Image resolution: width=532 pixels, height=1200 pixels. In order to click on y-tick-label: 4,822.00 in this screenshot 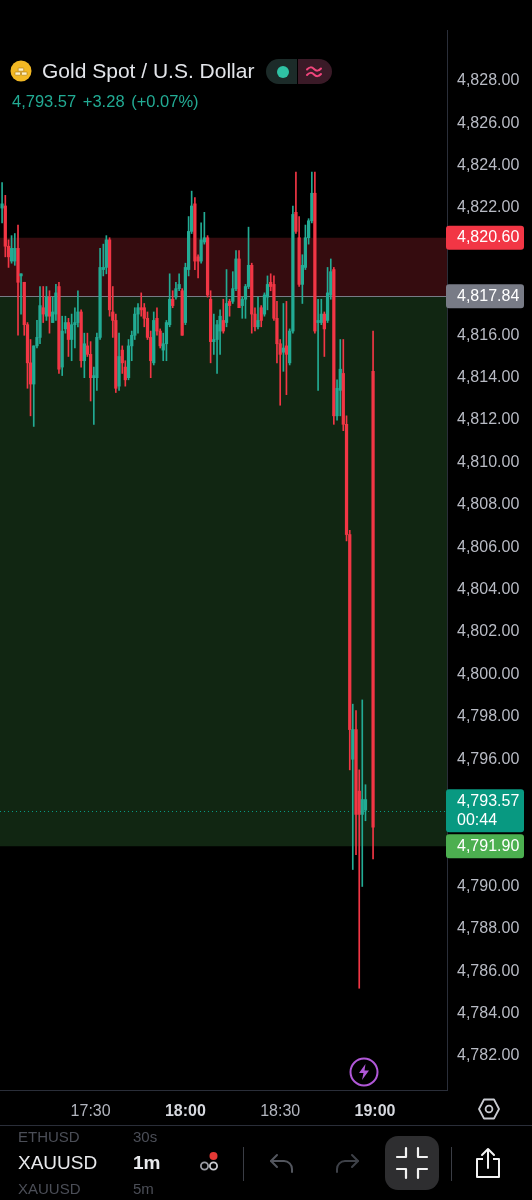, I will do `click(488, 207)`.